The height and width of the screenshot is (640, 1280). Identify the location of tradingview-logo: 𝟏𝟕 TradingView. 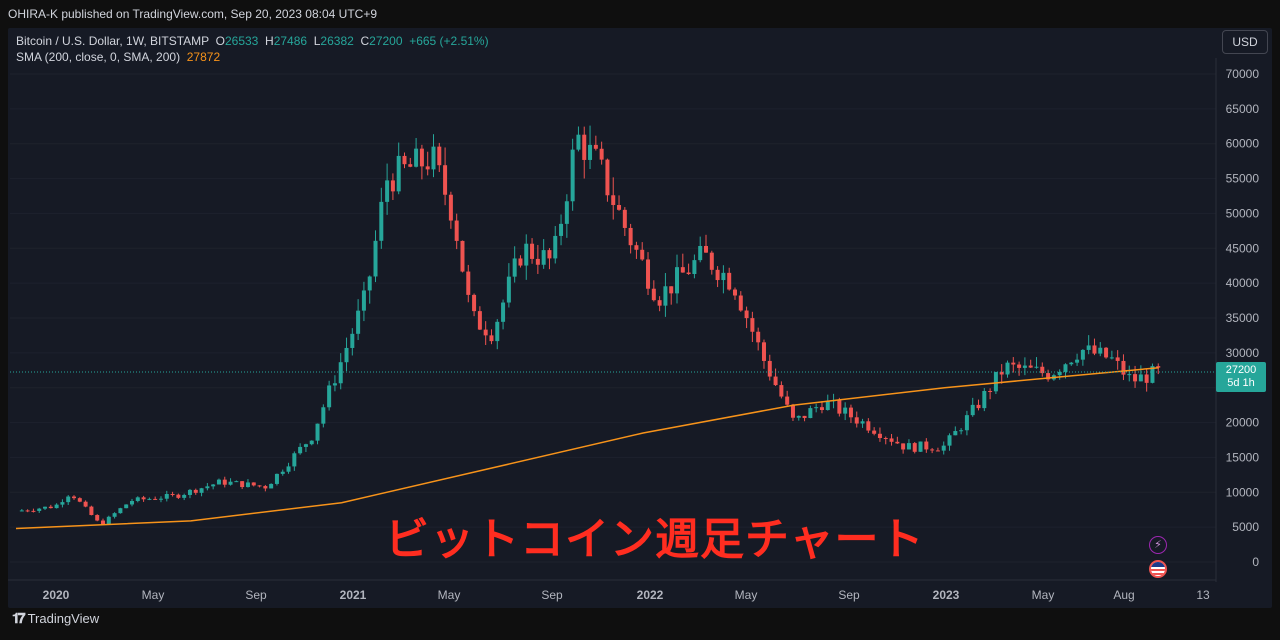
(55, 618).